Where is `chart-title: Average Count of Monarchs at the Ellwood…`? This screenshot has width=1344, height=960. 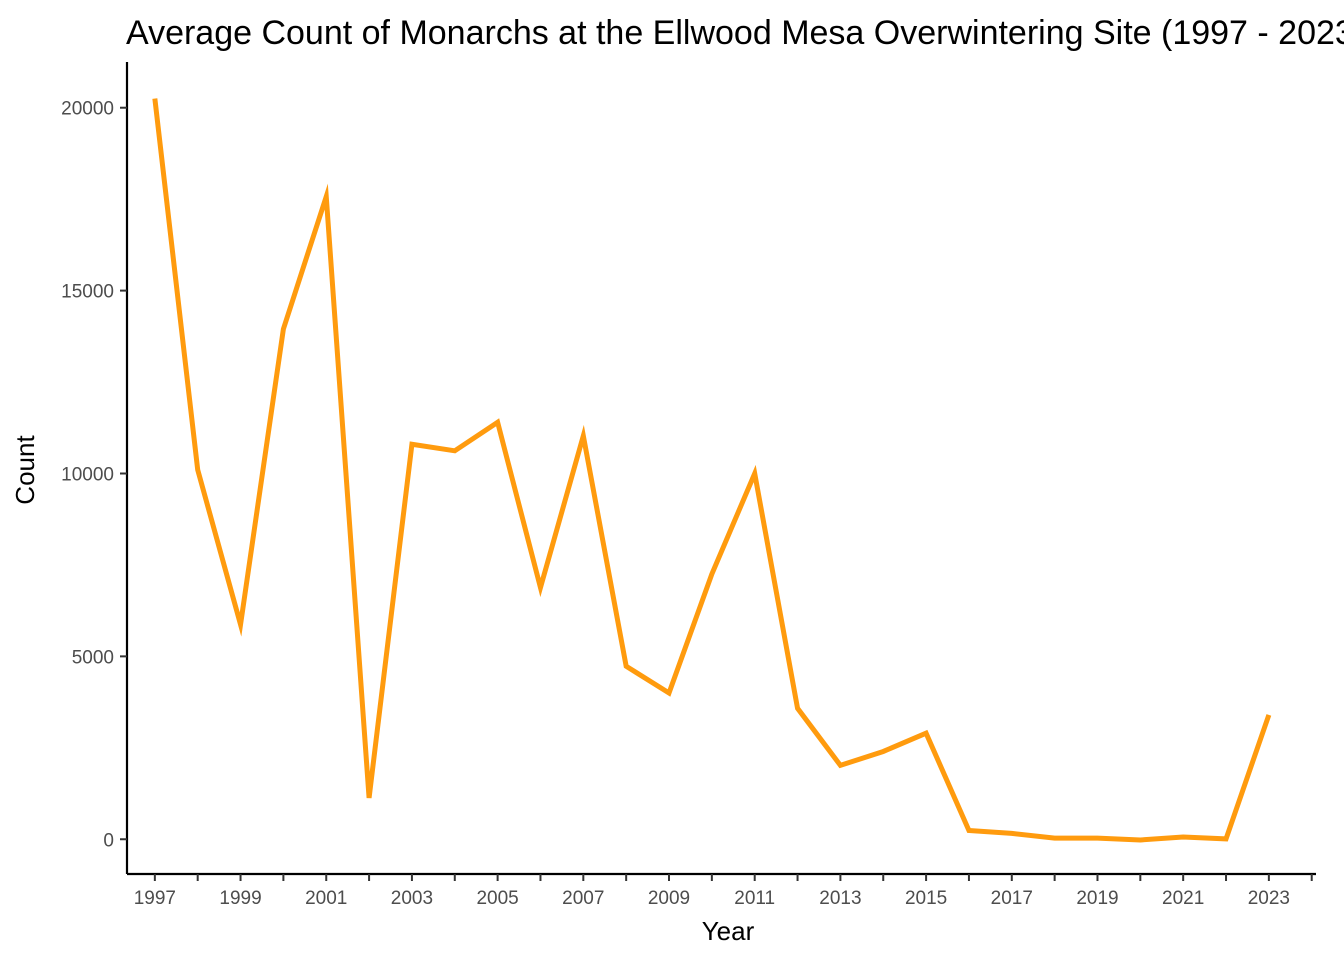 chart-title: Average Count of Monarchs at the Ellwood… is located at coordinates (735, 33).